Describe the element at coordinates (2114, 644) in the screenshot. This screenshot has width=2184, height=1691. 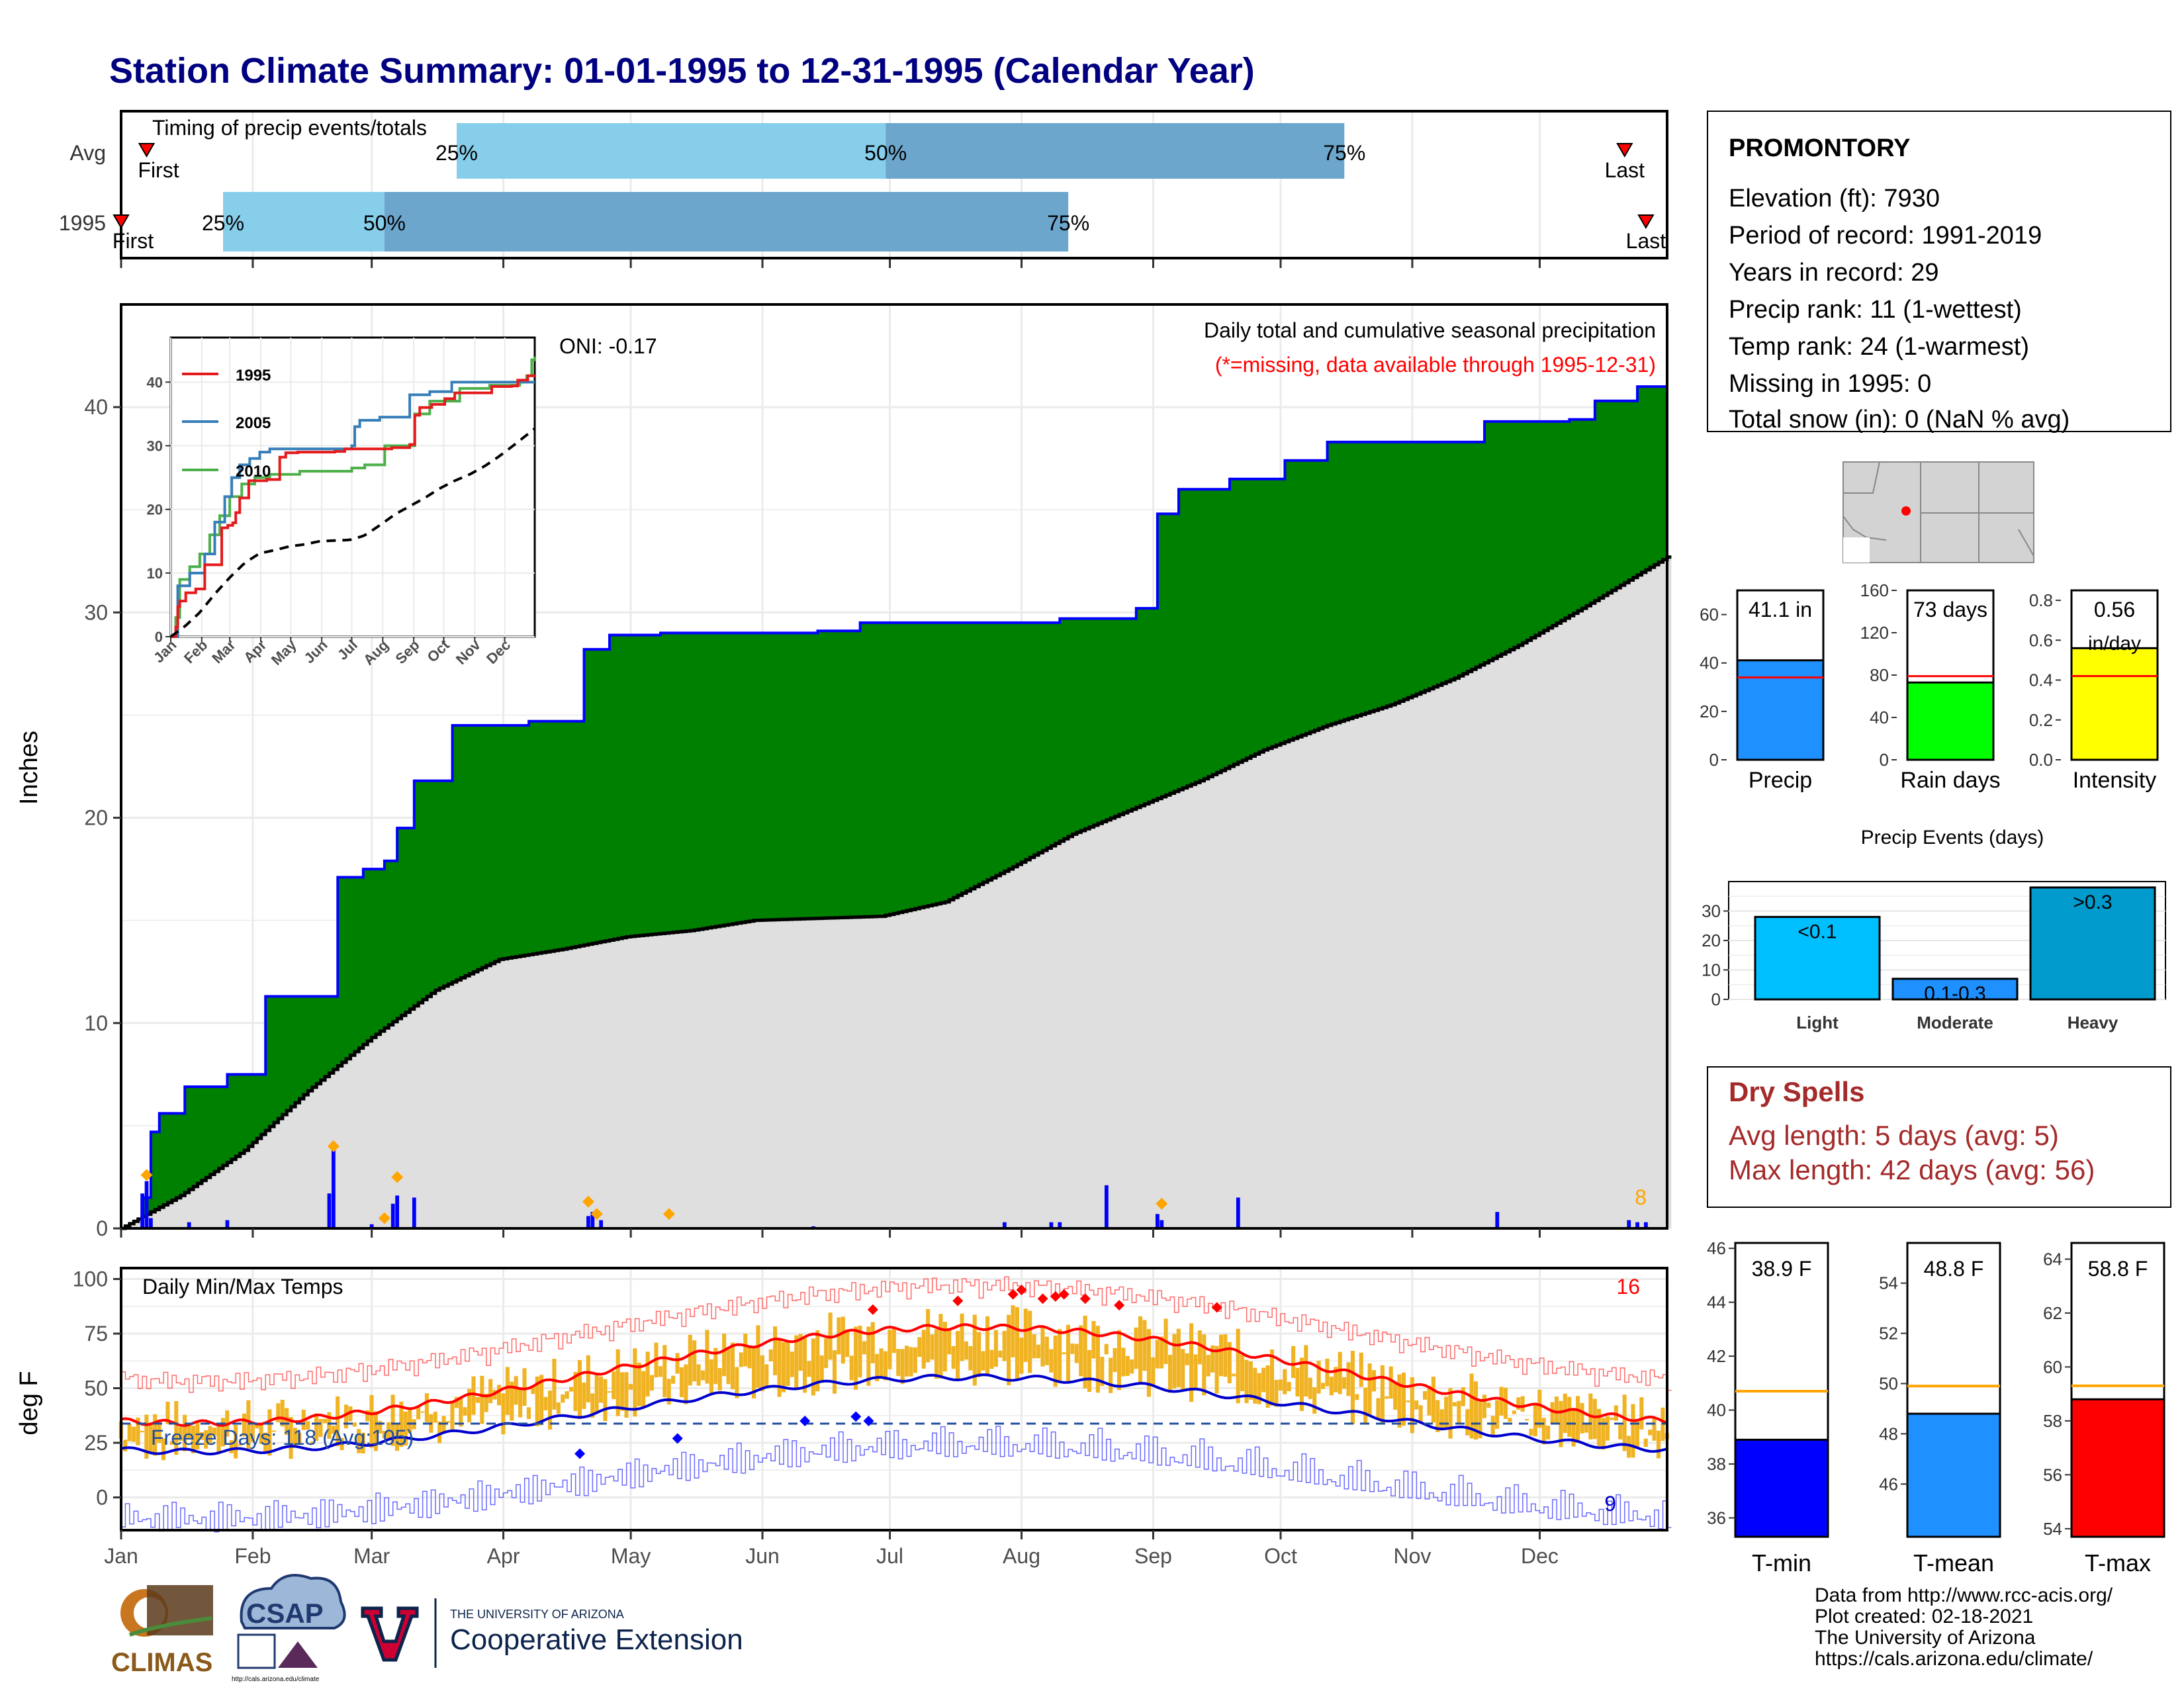
I see `summary-bar-value-unit: in/day` at that location.